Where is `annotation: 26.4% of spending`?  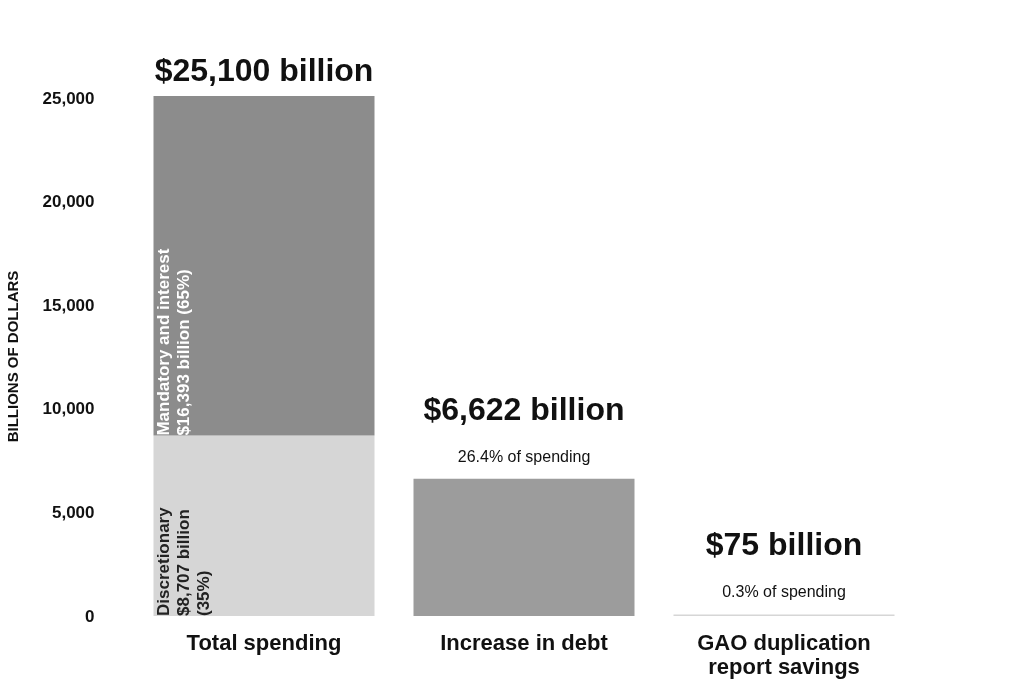 annotation: 26.4% of spending is located at coordinates (524, 456).